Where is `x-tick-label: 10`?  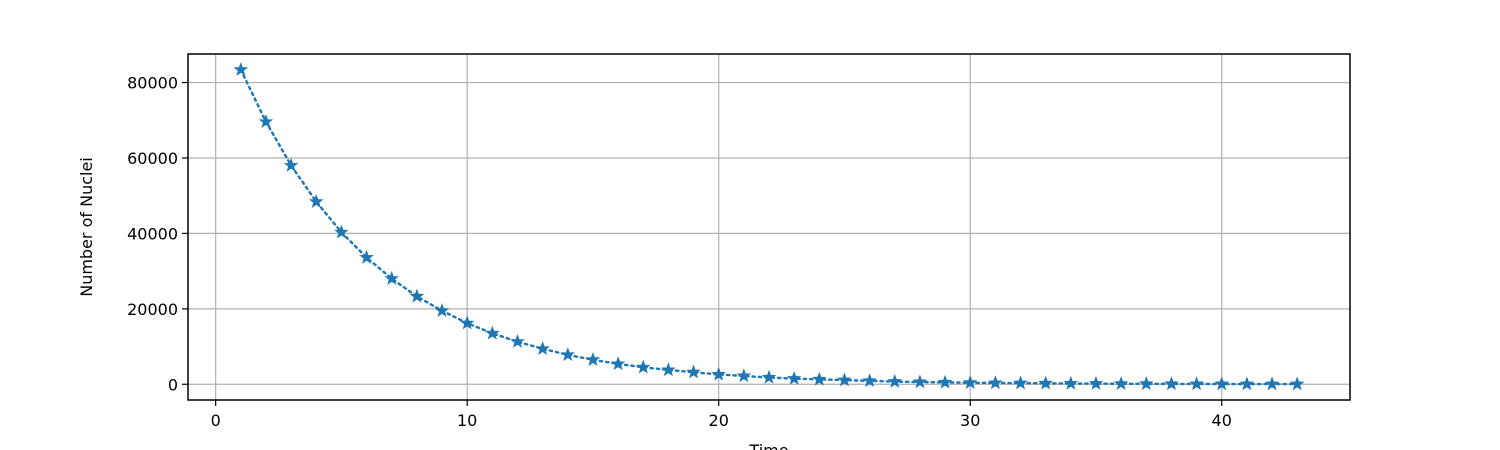 x-tick-label: 10 is located at coordinates (467, 420).